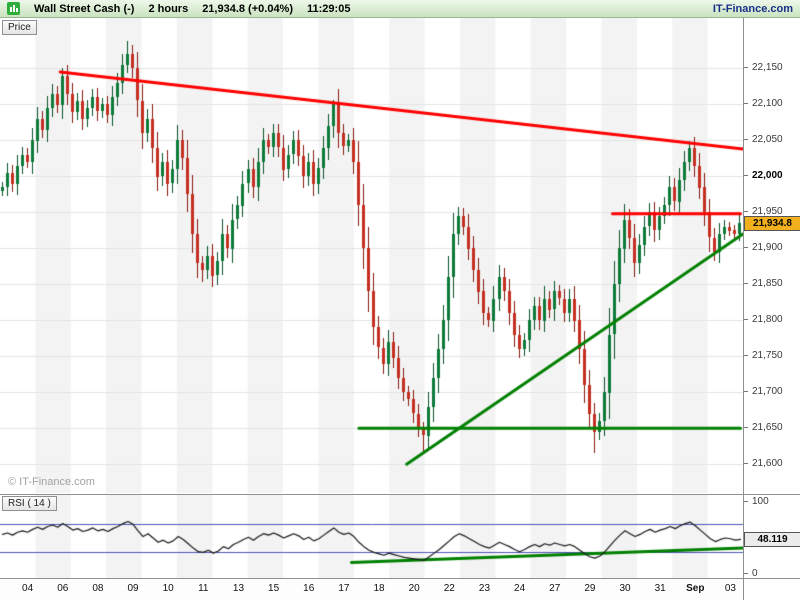  What do you see at coordinates (752, 8) in the screenshot?
I see `brand-link: IT-Finance.com` at bounding box center [752, 8].